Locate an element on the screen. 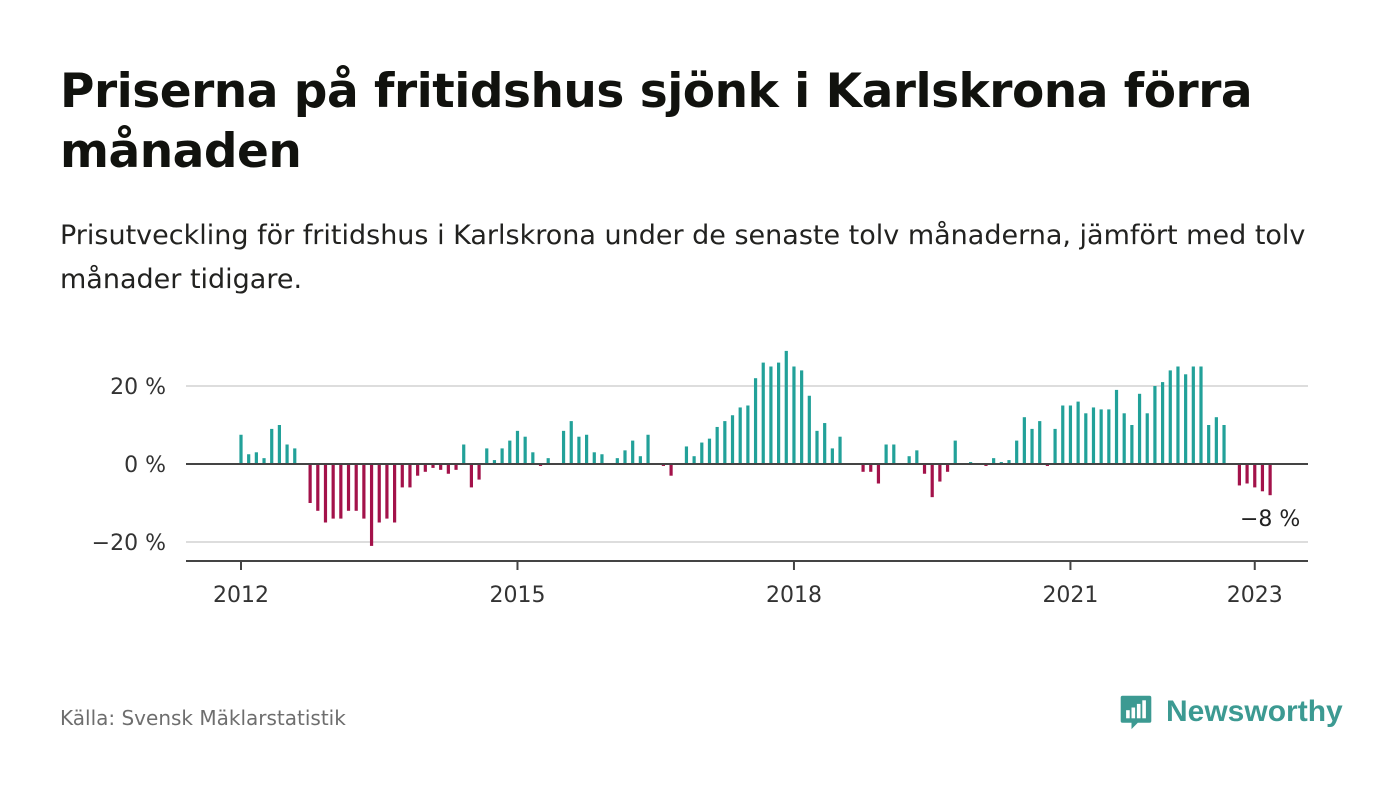  brand-name: Newsworthy is located at coordinates (1254, 711).